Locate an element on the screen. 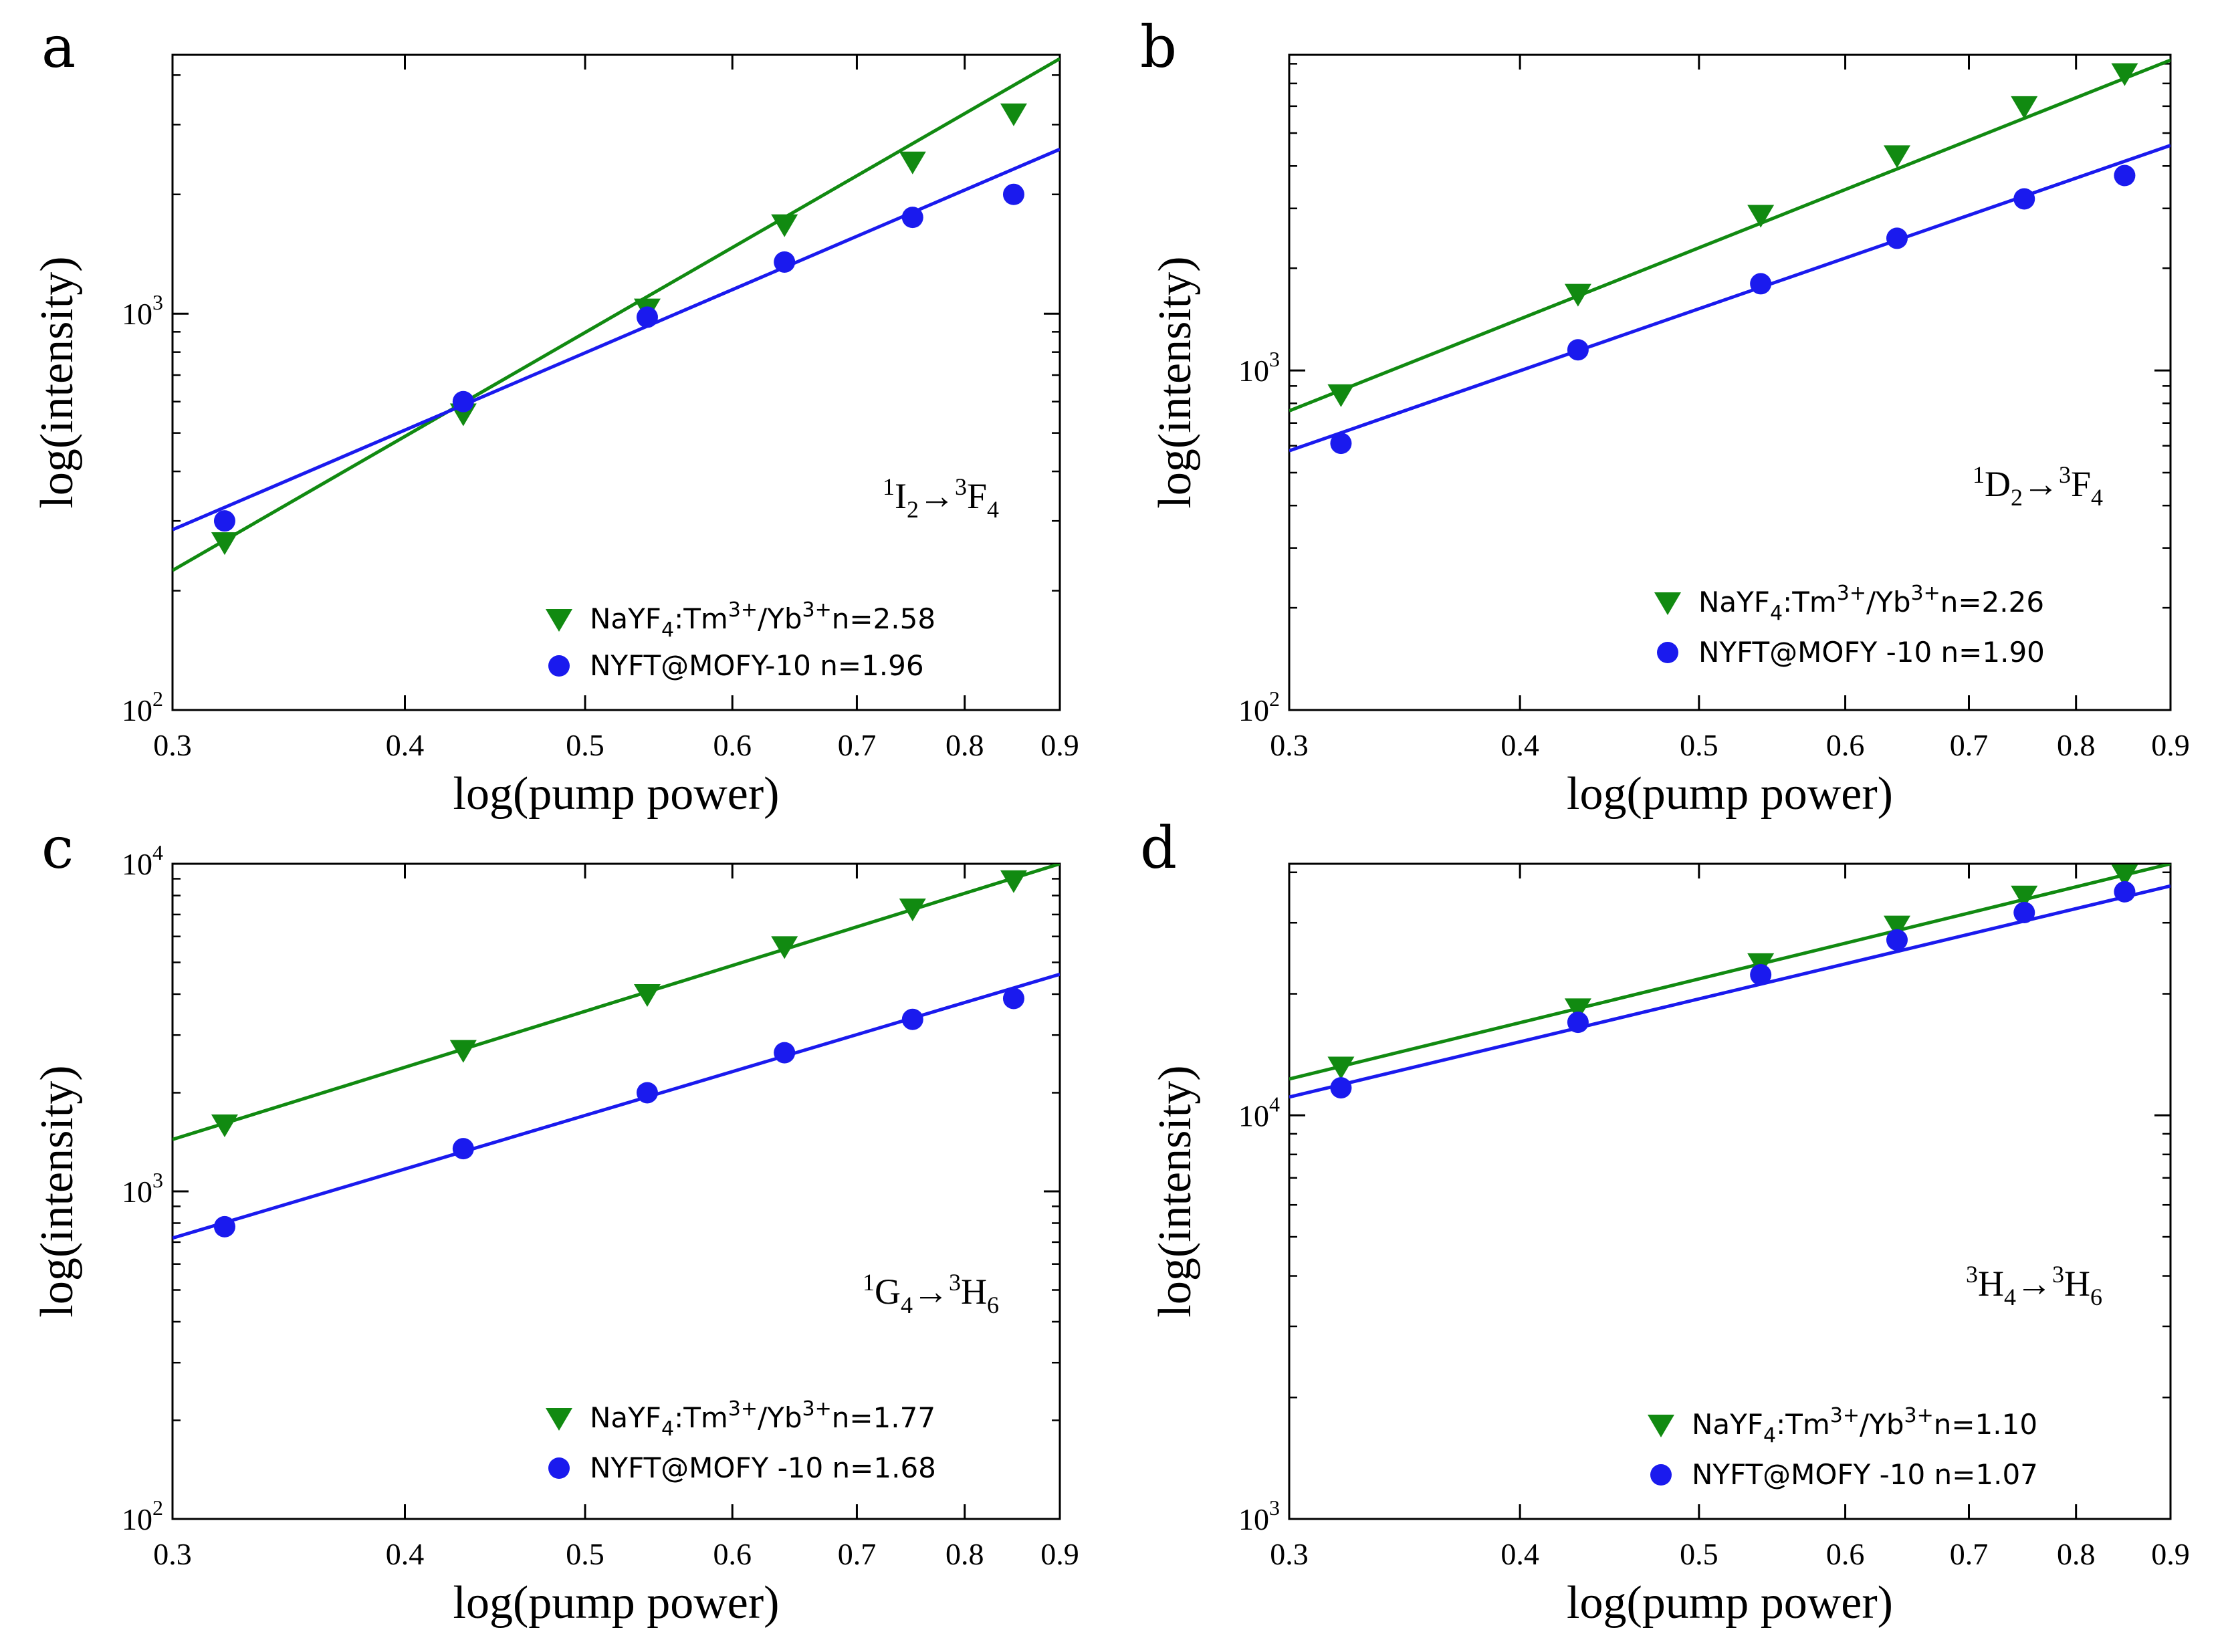 Image resolution: width=2226 pixels, height=1652 pixels. legend-label: NaYF4:Tm3+/Yb3+n=1.10 is located at coordinates (1864, 1425).